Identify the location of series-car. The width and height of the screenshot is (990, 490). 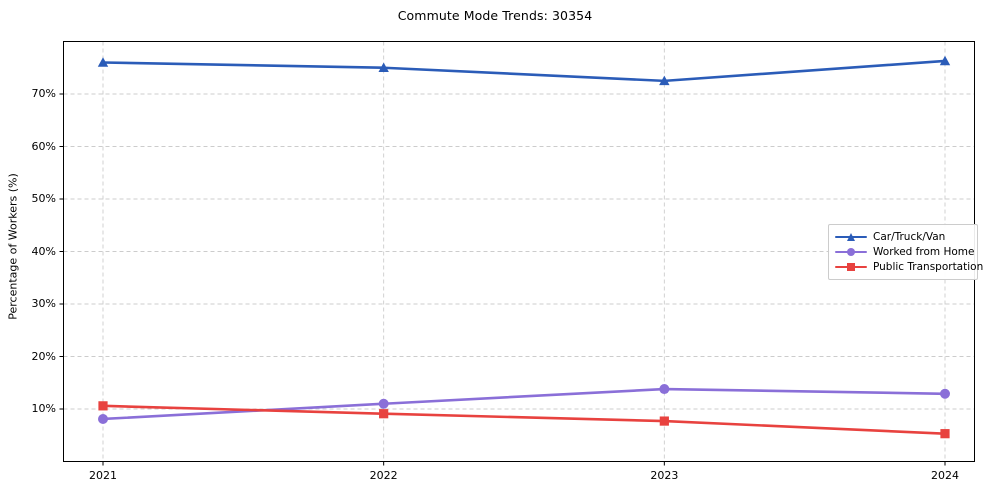
(524, 70).